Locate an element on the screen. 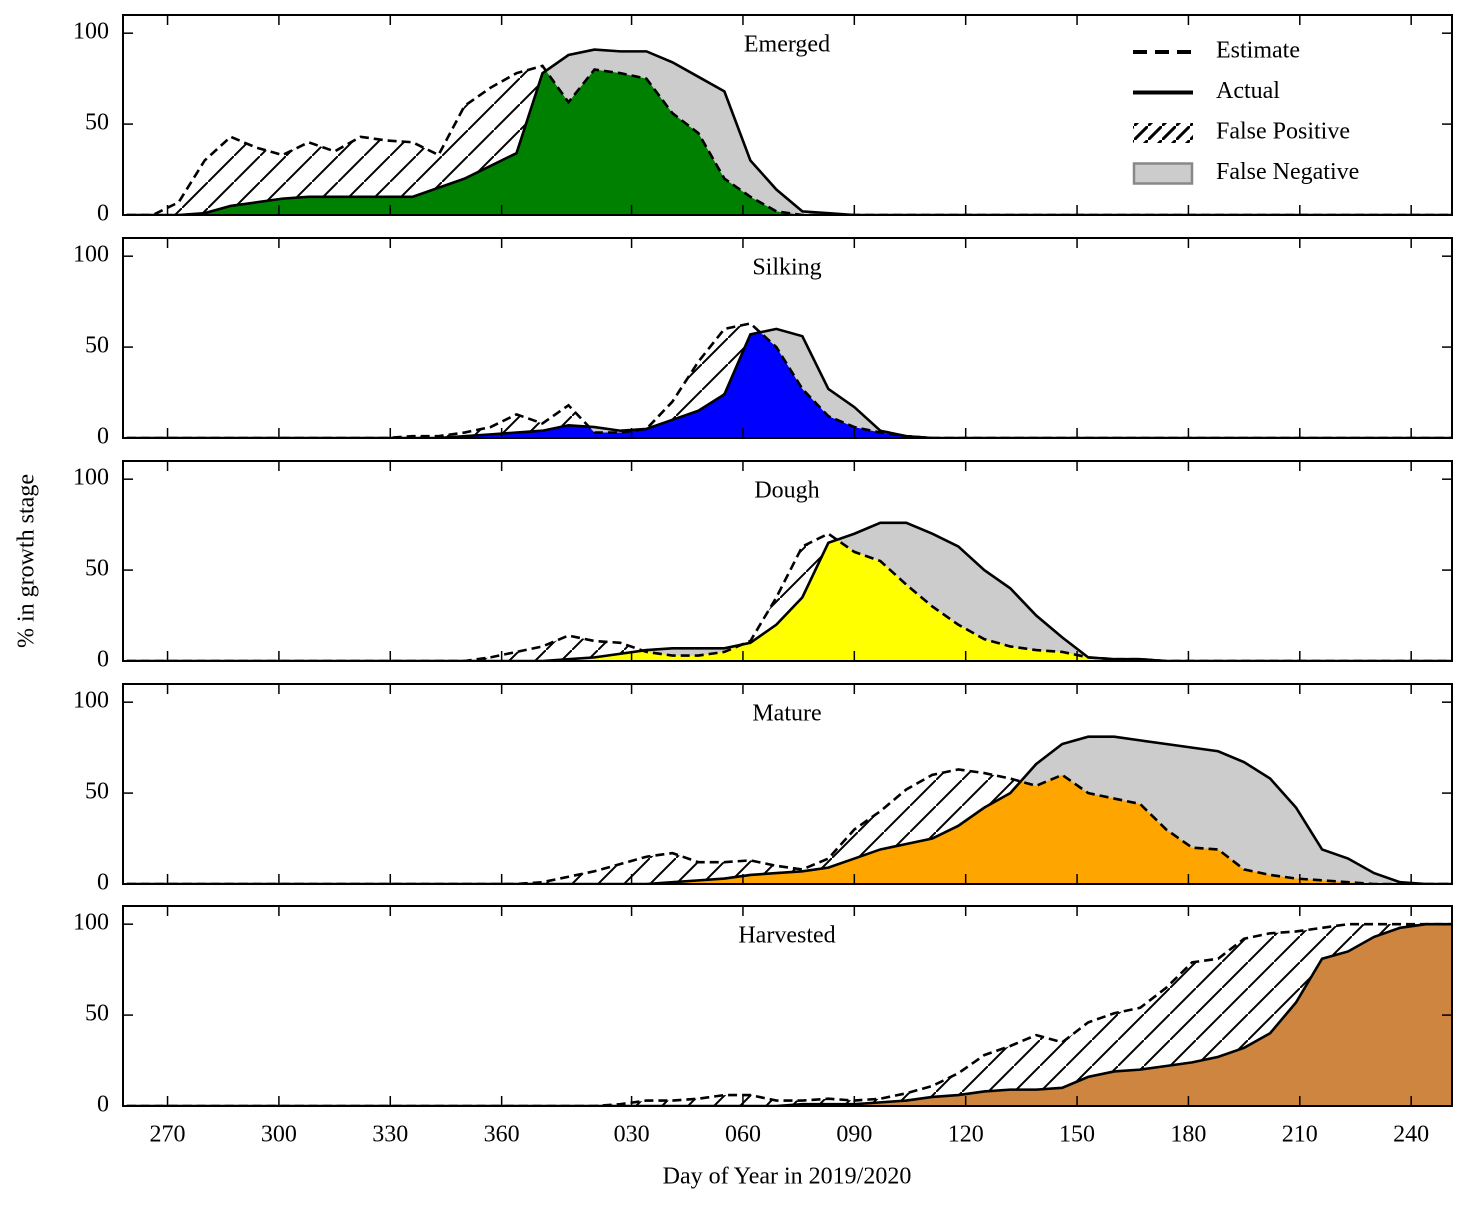 Image resolution: width=1467 pixels, height=1208 pixels. false-negative-area is located at coordinates (789, 810).